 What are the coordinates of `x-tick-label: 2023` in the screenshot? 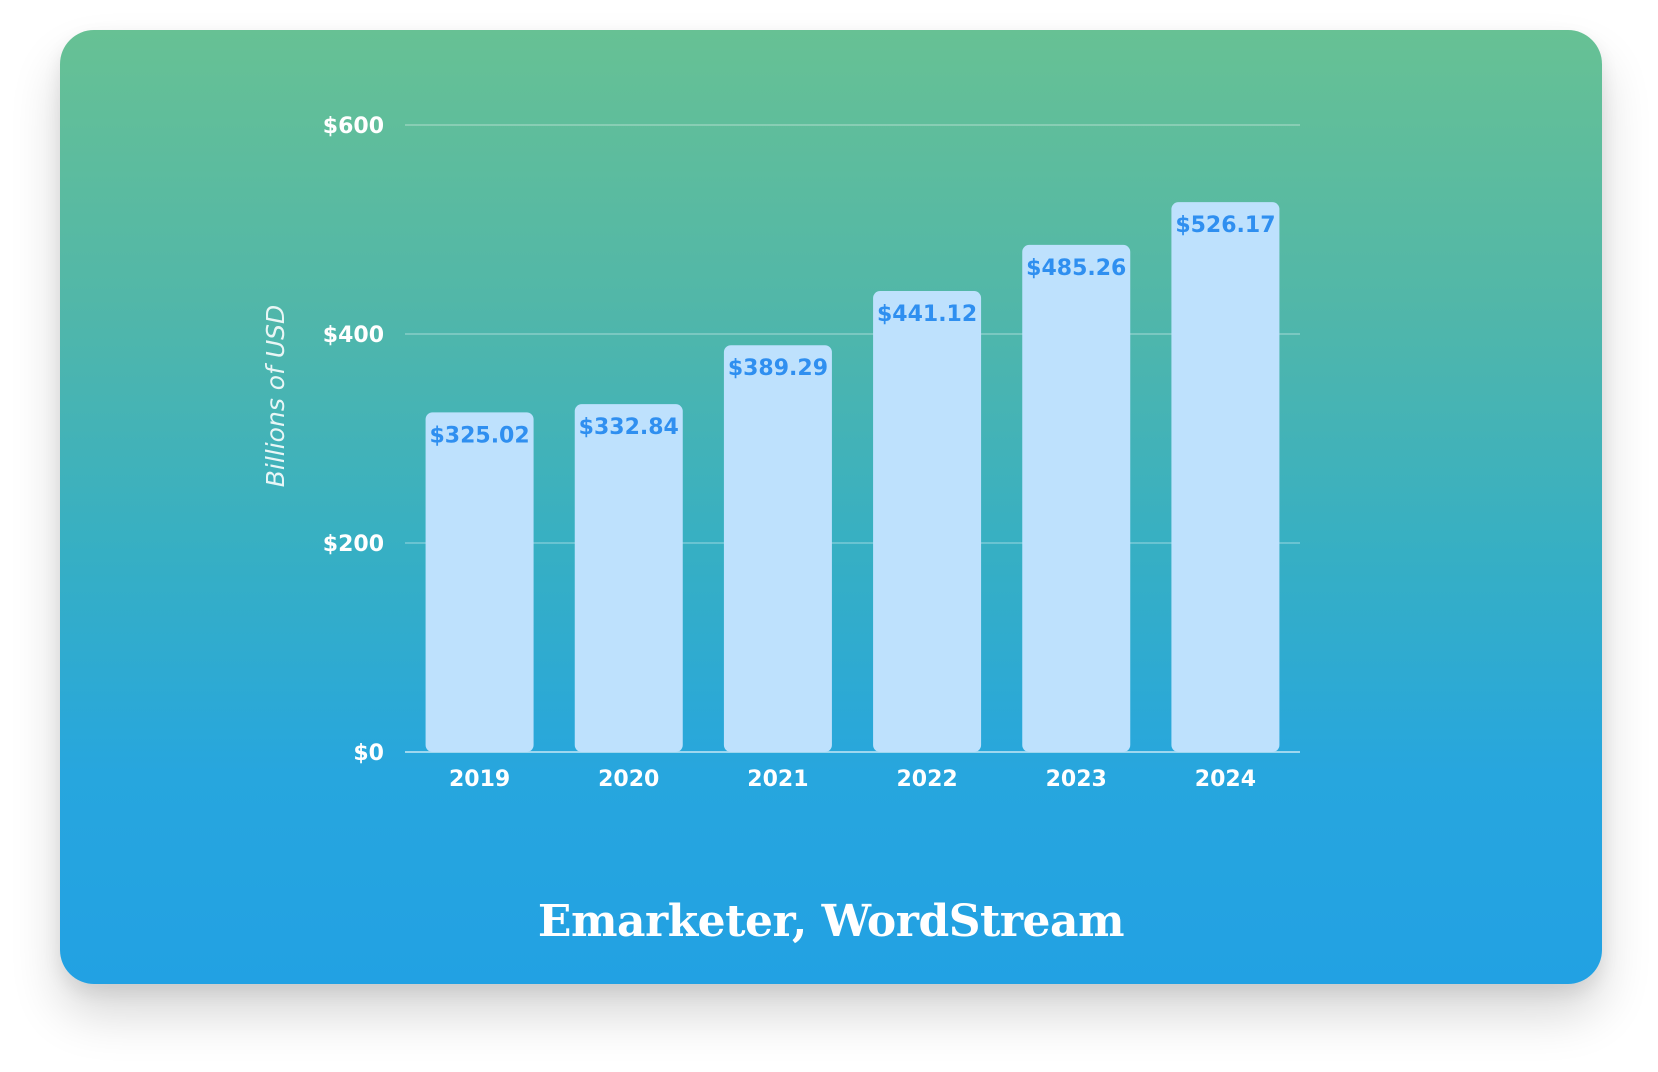 It's located at (1076, 779).